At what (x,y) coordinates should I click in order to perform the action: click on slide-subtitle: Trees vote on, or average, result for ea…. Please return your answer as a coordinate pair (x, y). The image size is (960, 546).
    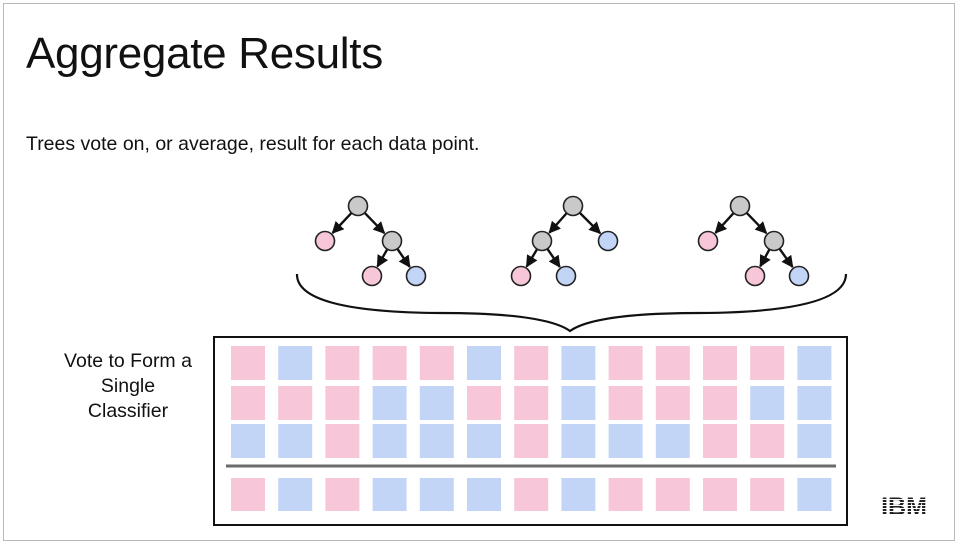
    Looking at the image, I should click on (253, 144).